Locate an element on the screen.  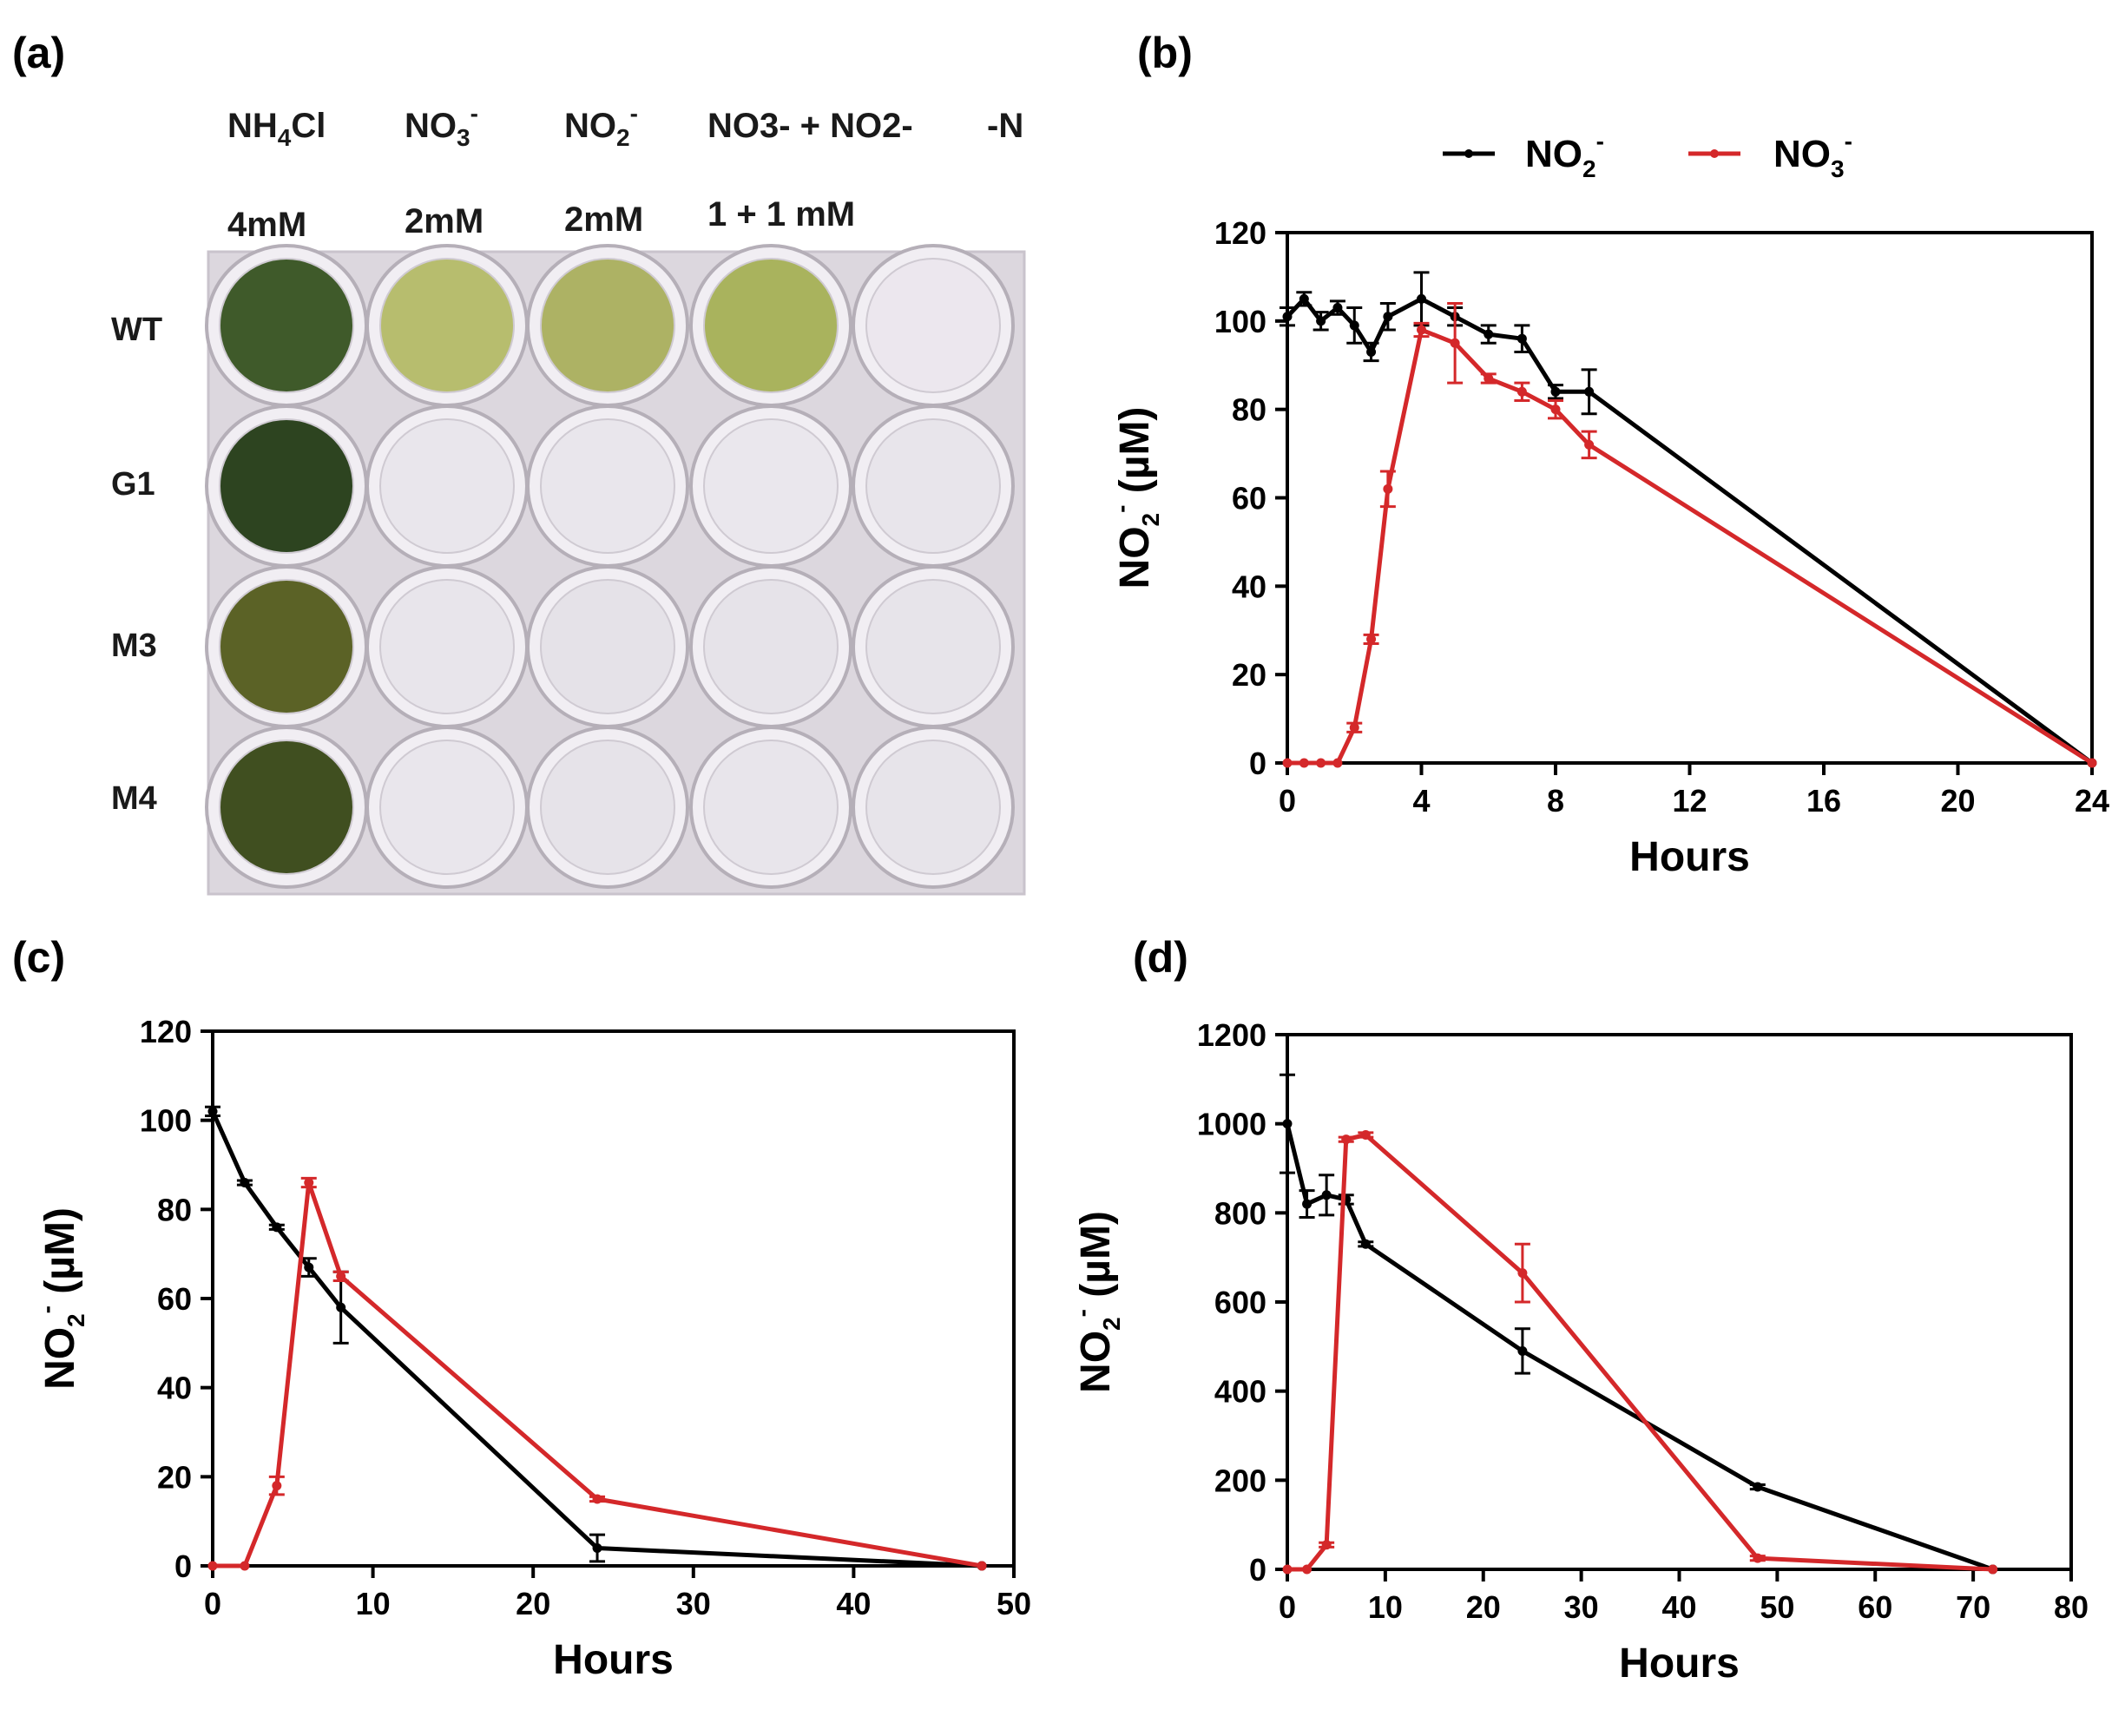
header-no3-no2-conc: 1 + 1 mM is located at coordinates (781, 214).